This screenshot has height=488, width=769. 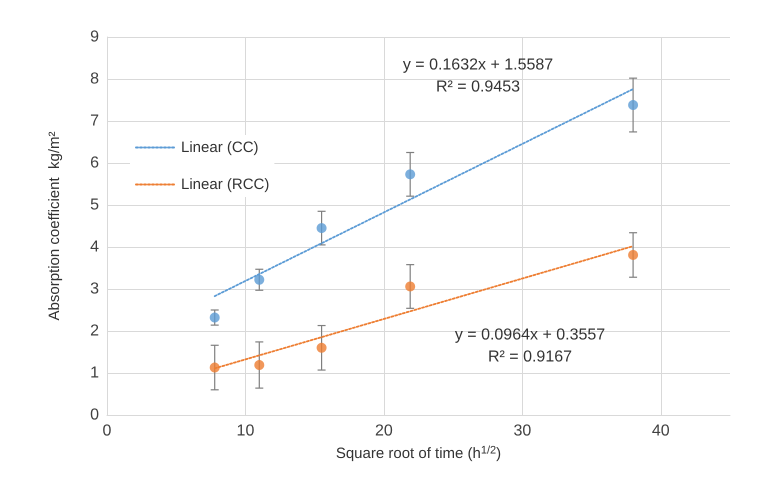 What do you see at coordinates (225, 184) in the screenshot?
I see `legend-label: Linear (RCC)` at bounding box center [225, 184].